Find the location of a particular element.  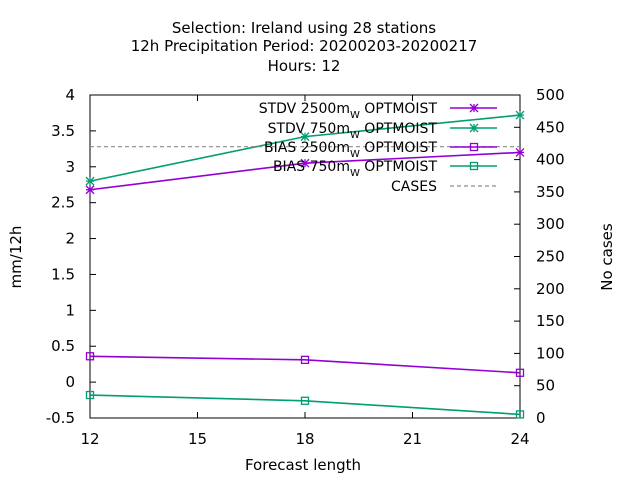

legend-label-2: BIAS 2500mW OPTMOIST is located at coordinates (350, 150).